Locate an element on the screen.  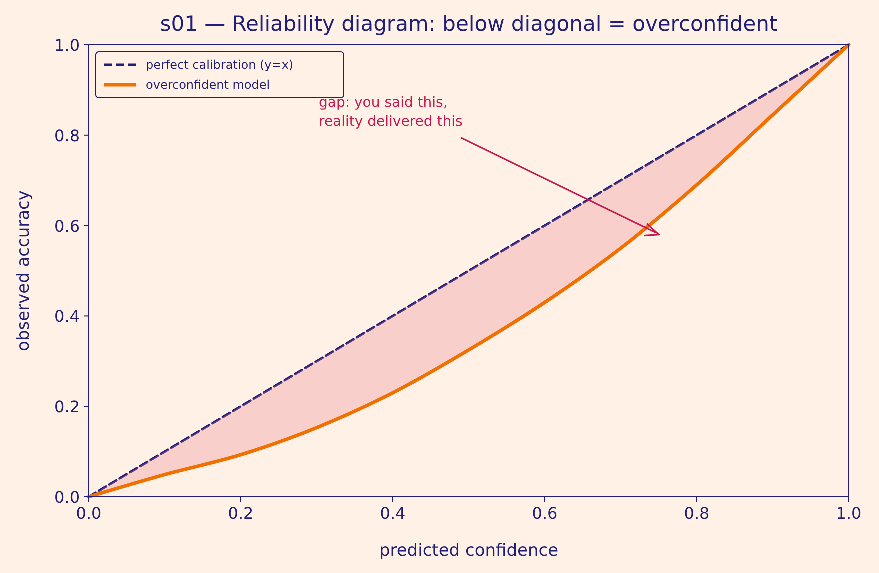
y-axis-title: observed accuracy is located at coordinates (24, 271).